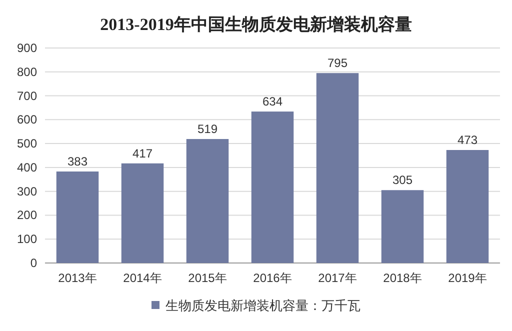 This screenshot has height=331, width=512. What do you see at coordinates (467, 140) in the screenshot?
I see `data-label: 473` at bounding box center [467, 140].